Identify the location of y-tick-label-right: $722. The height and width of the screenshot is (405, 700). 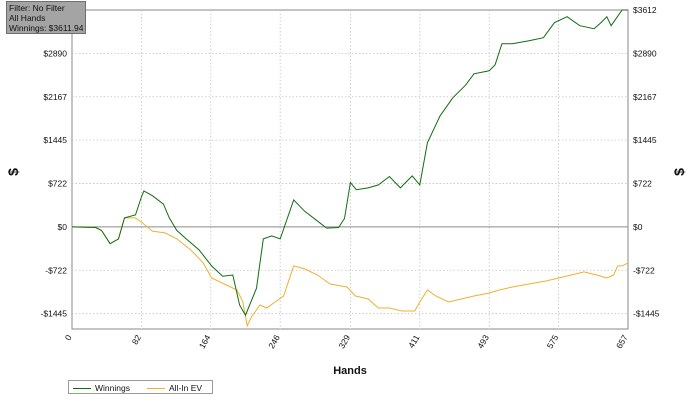
(642, 184).